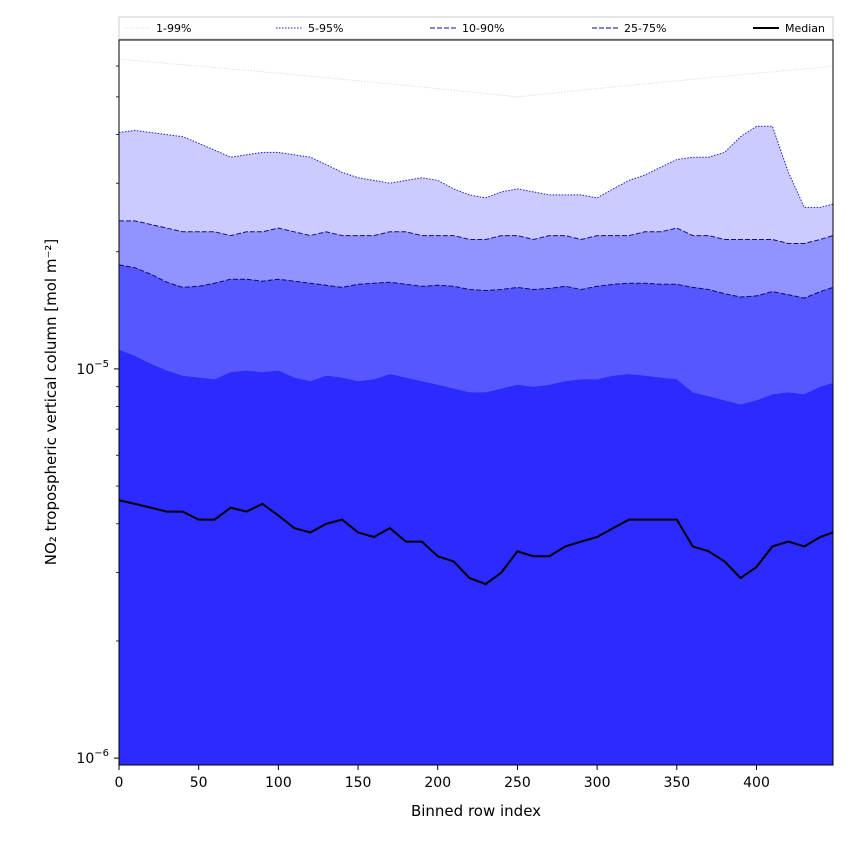 Image resolution: width=850 pixels, height=850 pixels. What do you see at coordinates (325, 28) in the screenshot?
I see `legend-label: 5-95%` at bounding box center [325, 28].